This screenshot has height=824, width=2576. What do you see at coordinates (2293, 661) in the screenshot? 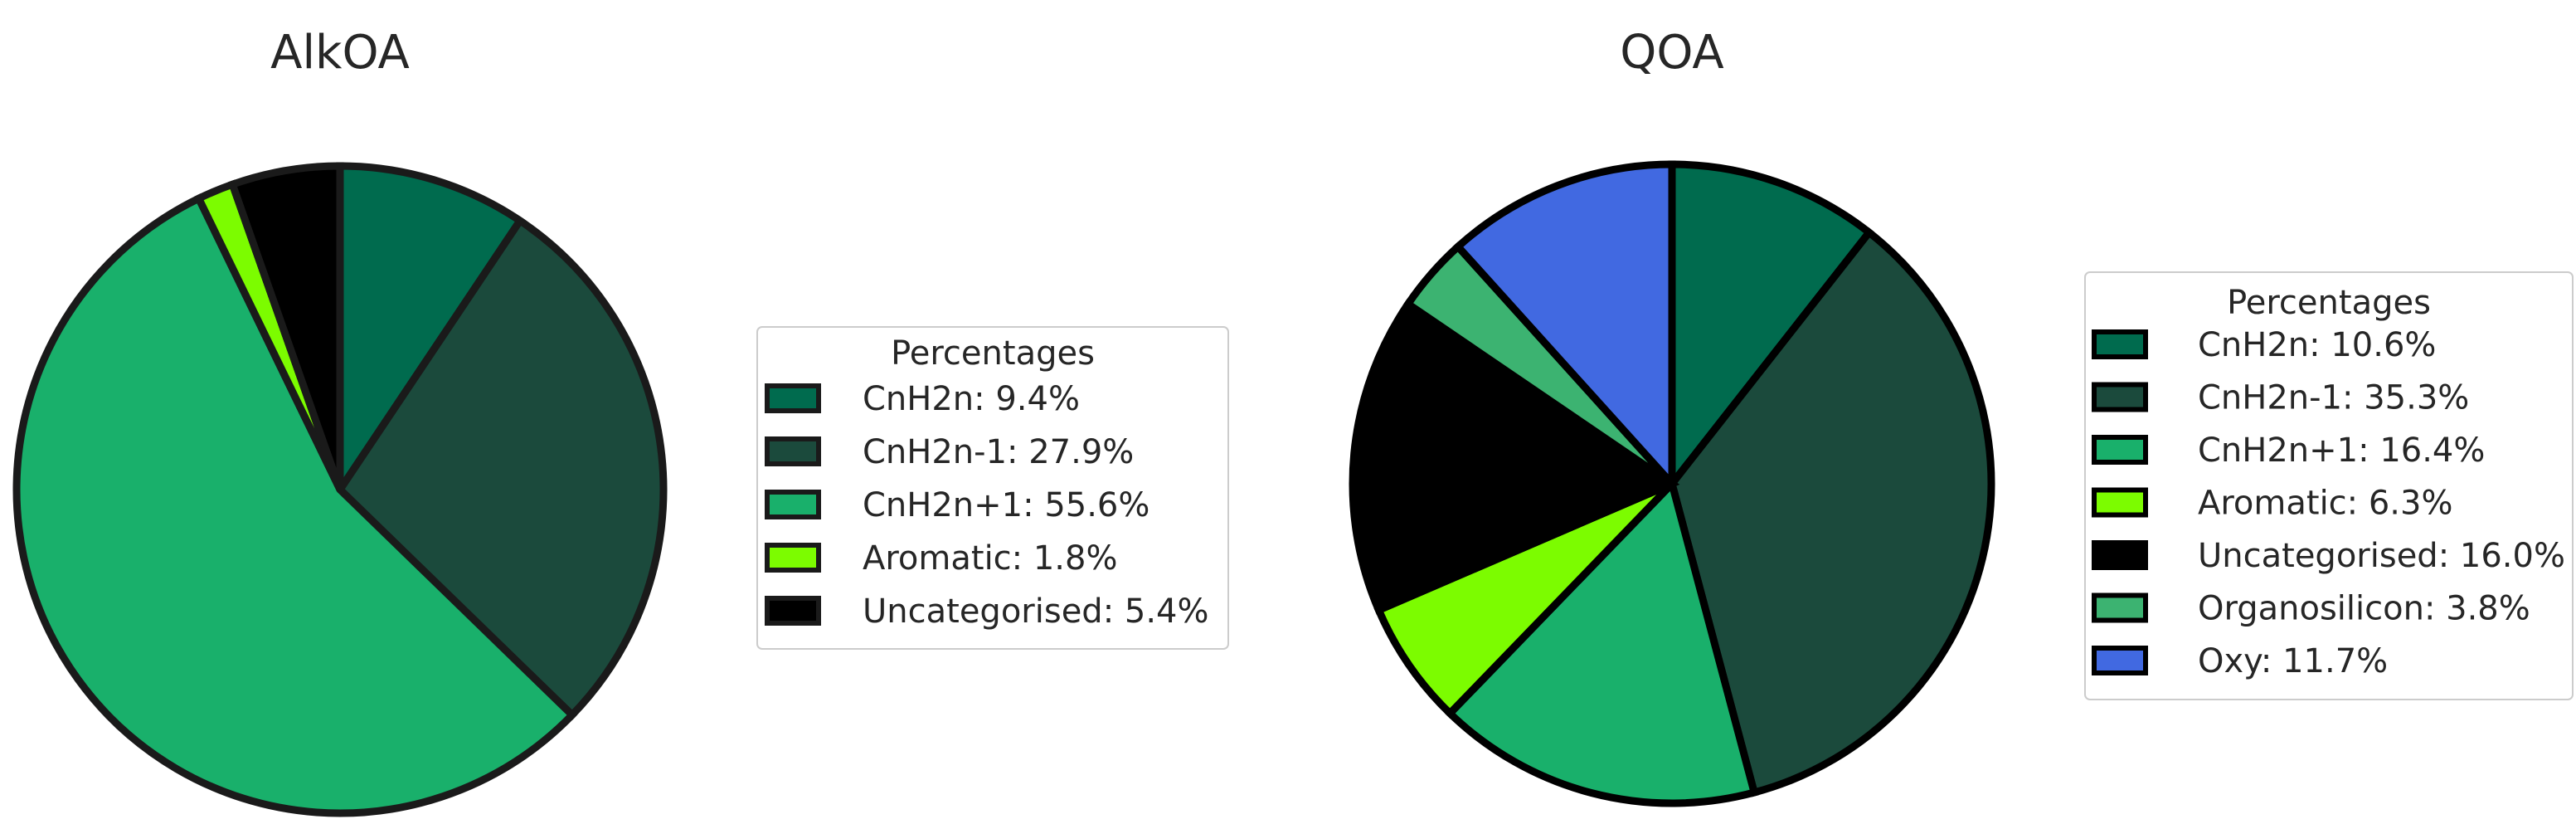
I see `qoa-legend-label-oxy: Oxy: 11.7%` at bounding box center [2293, 661].